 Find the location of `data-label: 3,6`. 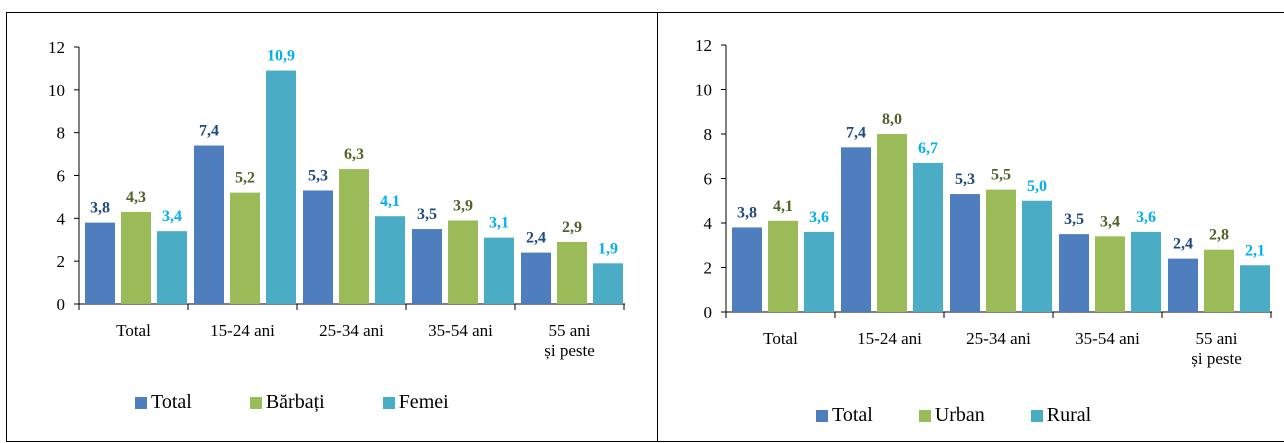

data-label: 3,6 is located at coordinates (1146, 217).